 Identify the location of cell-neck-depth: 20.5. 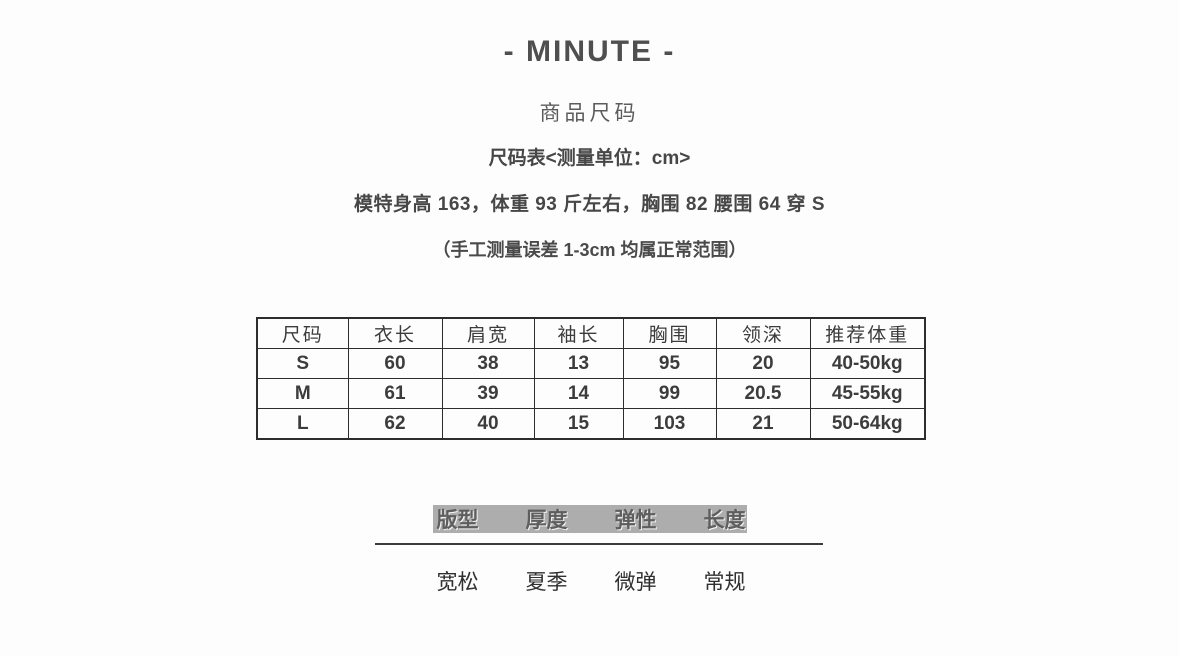
(763, 393).